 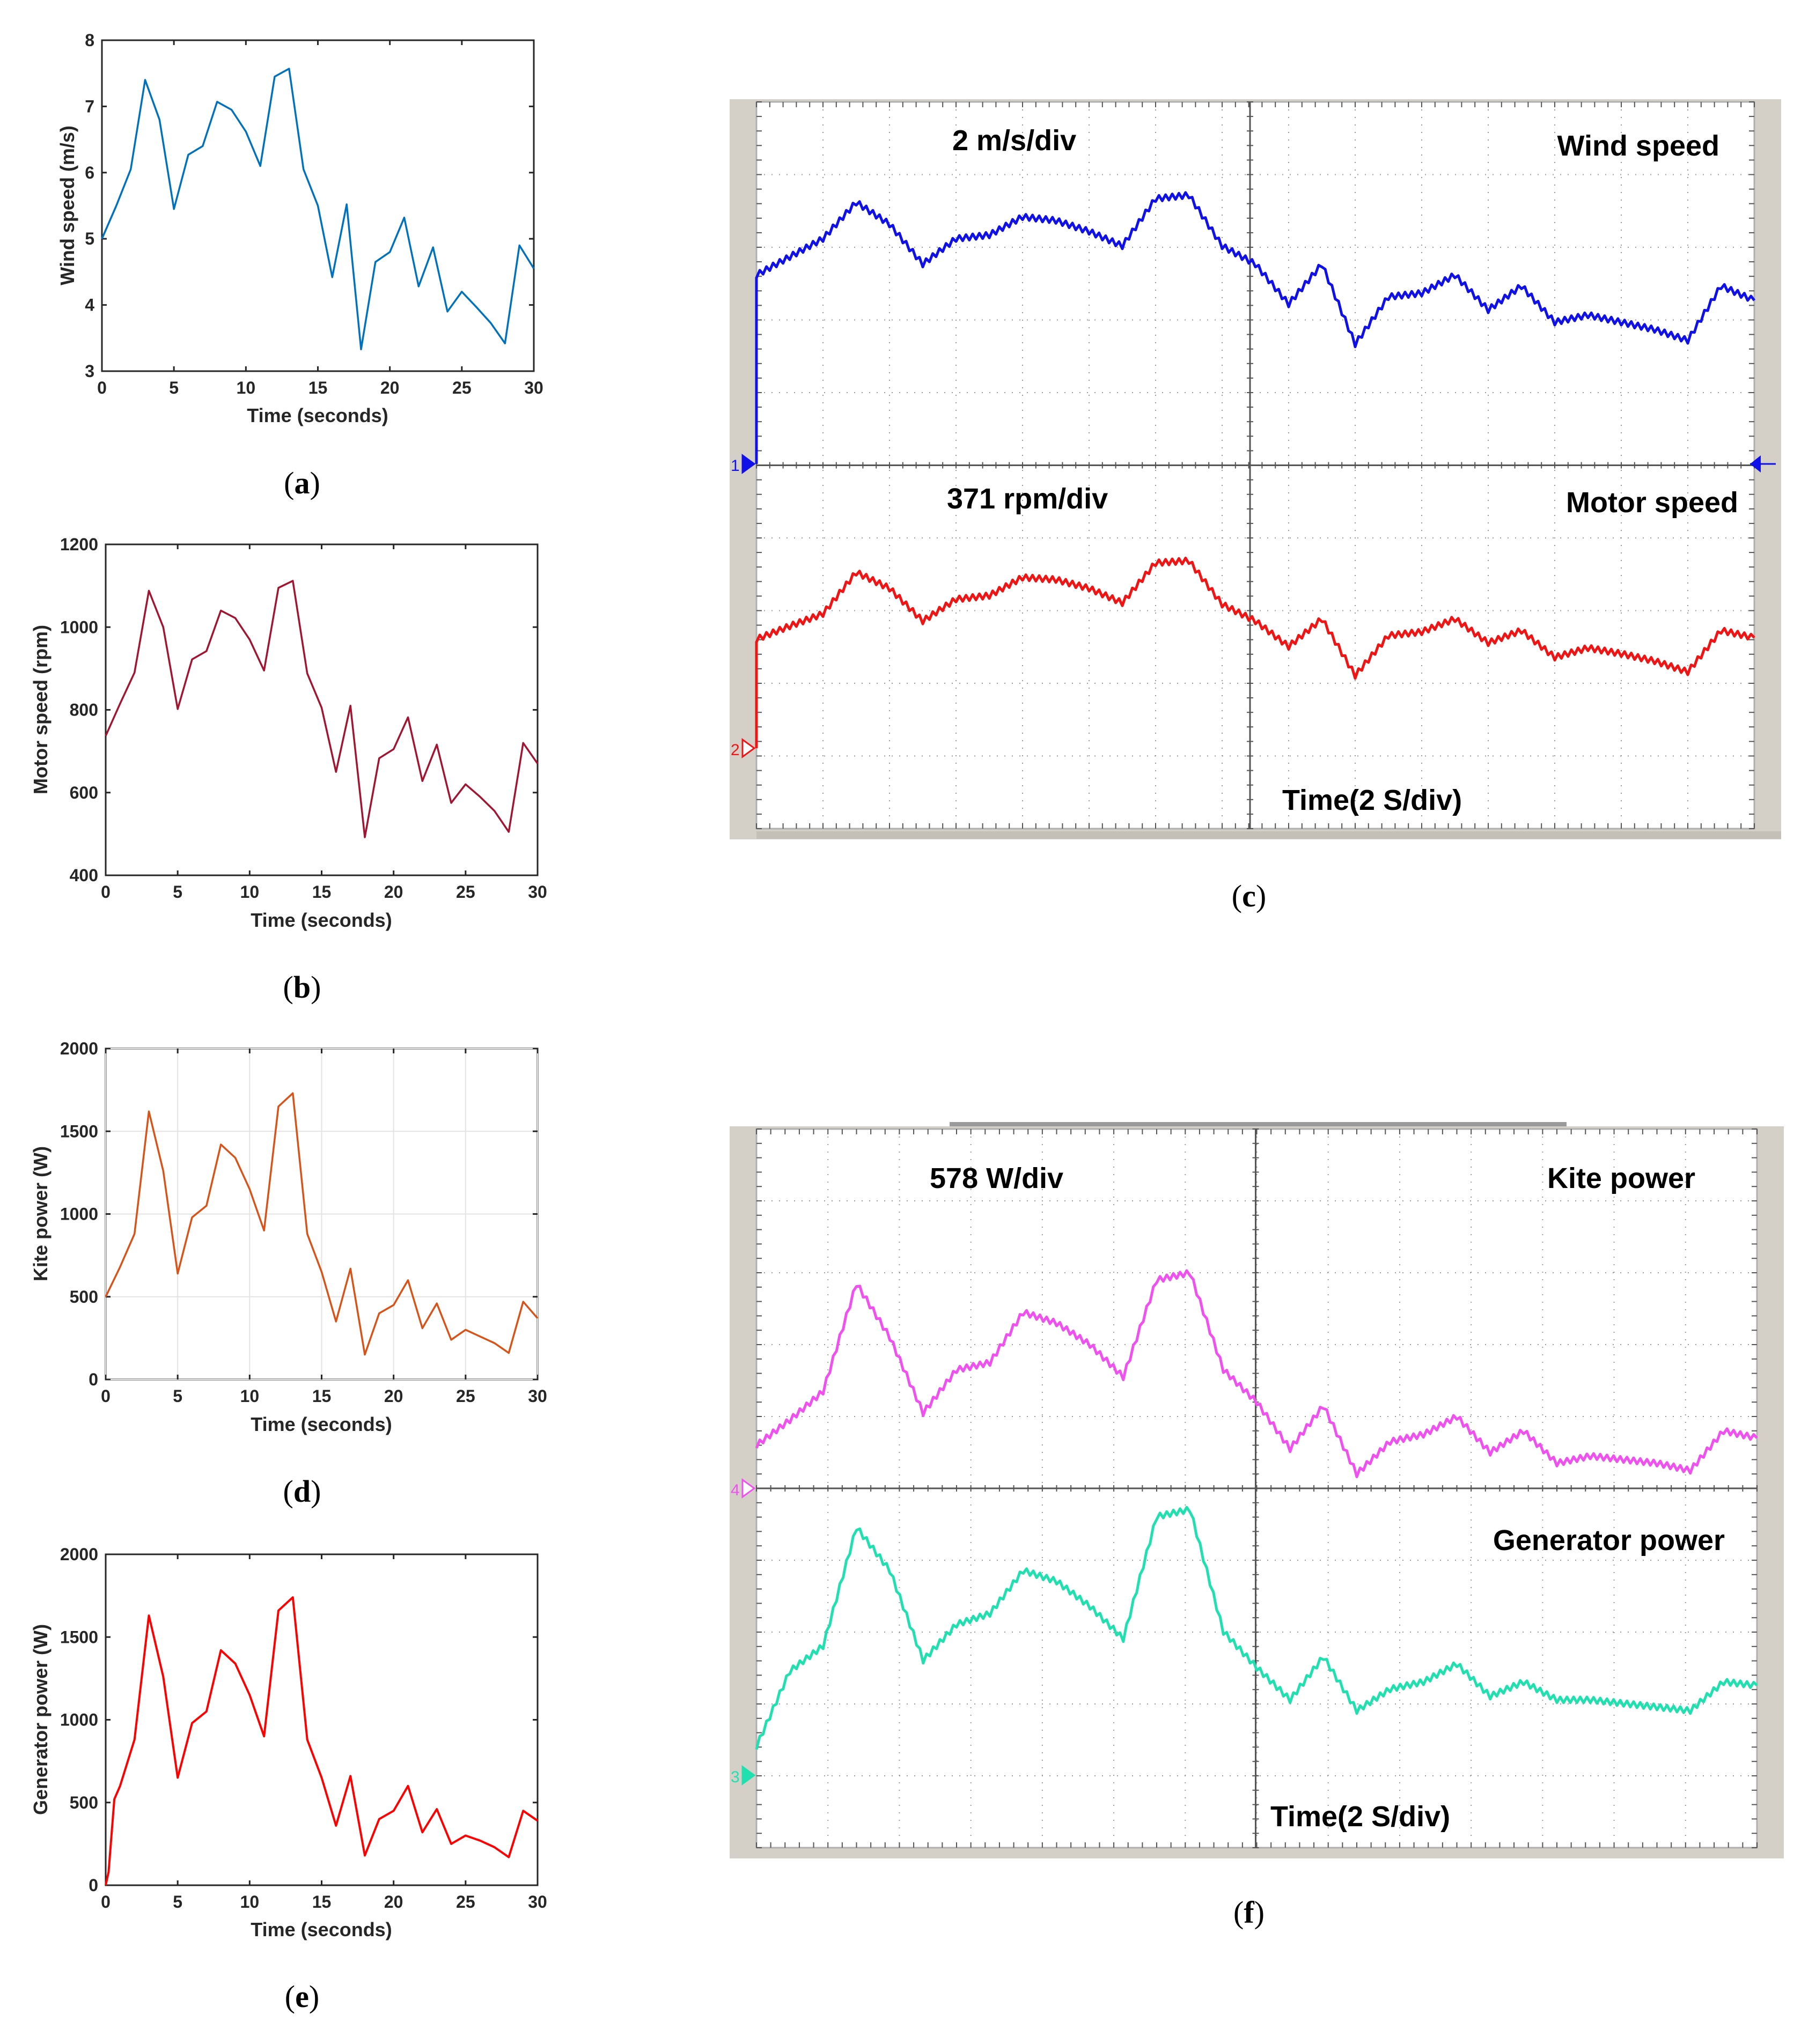 What do you see at coordinates (89, 40) in the screenshot?
I see `y-tick-label: 8` at bounding box center [89, 40].